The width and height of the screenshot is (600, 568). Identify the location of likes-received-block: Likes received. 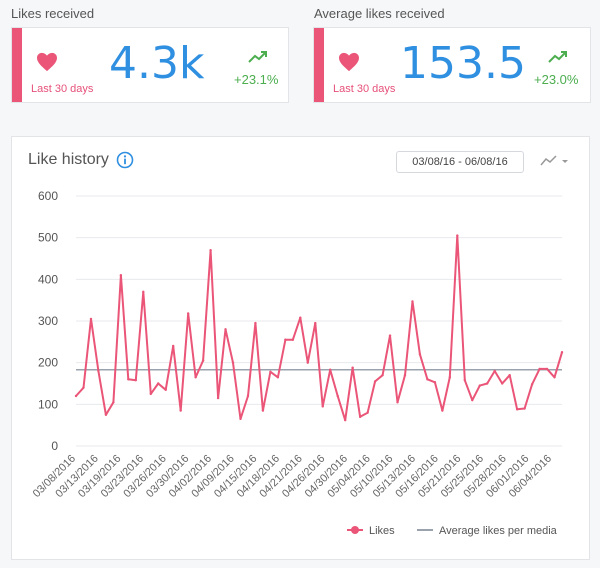
(52, 10).